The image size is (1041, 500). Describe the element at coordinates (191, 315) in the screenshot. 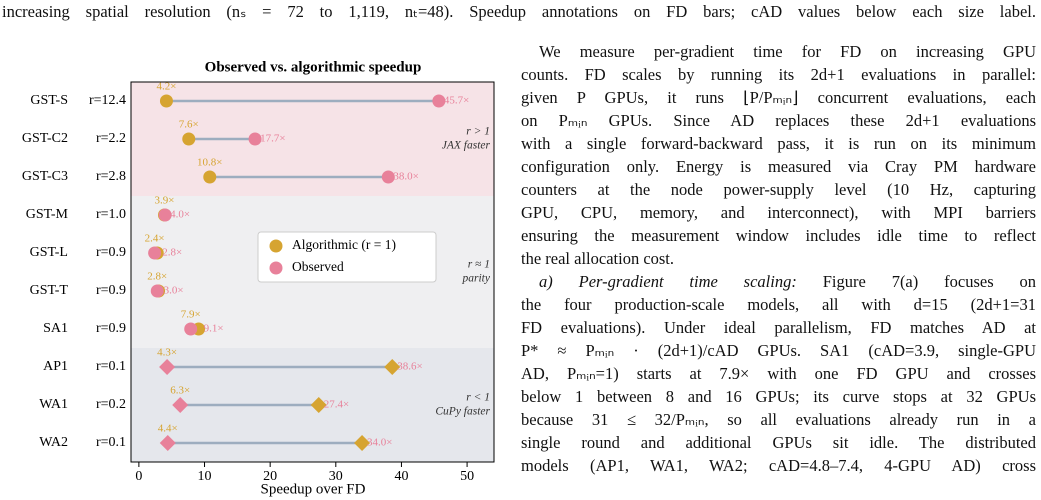

I see `value-label: 7.9×` at that location.